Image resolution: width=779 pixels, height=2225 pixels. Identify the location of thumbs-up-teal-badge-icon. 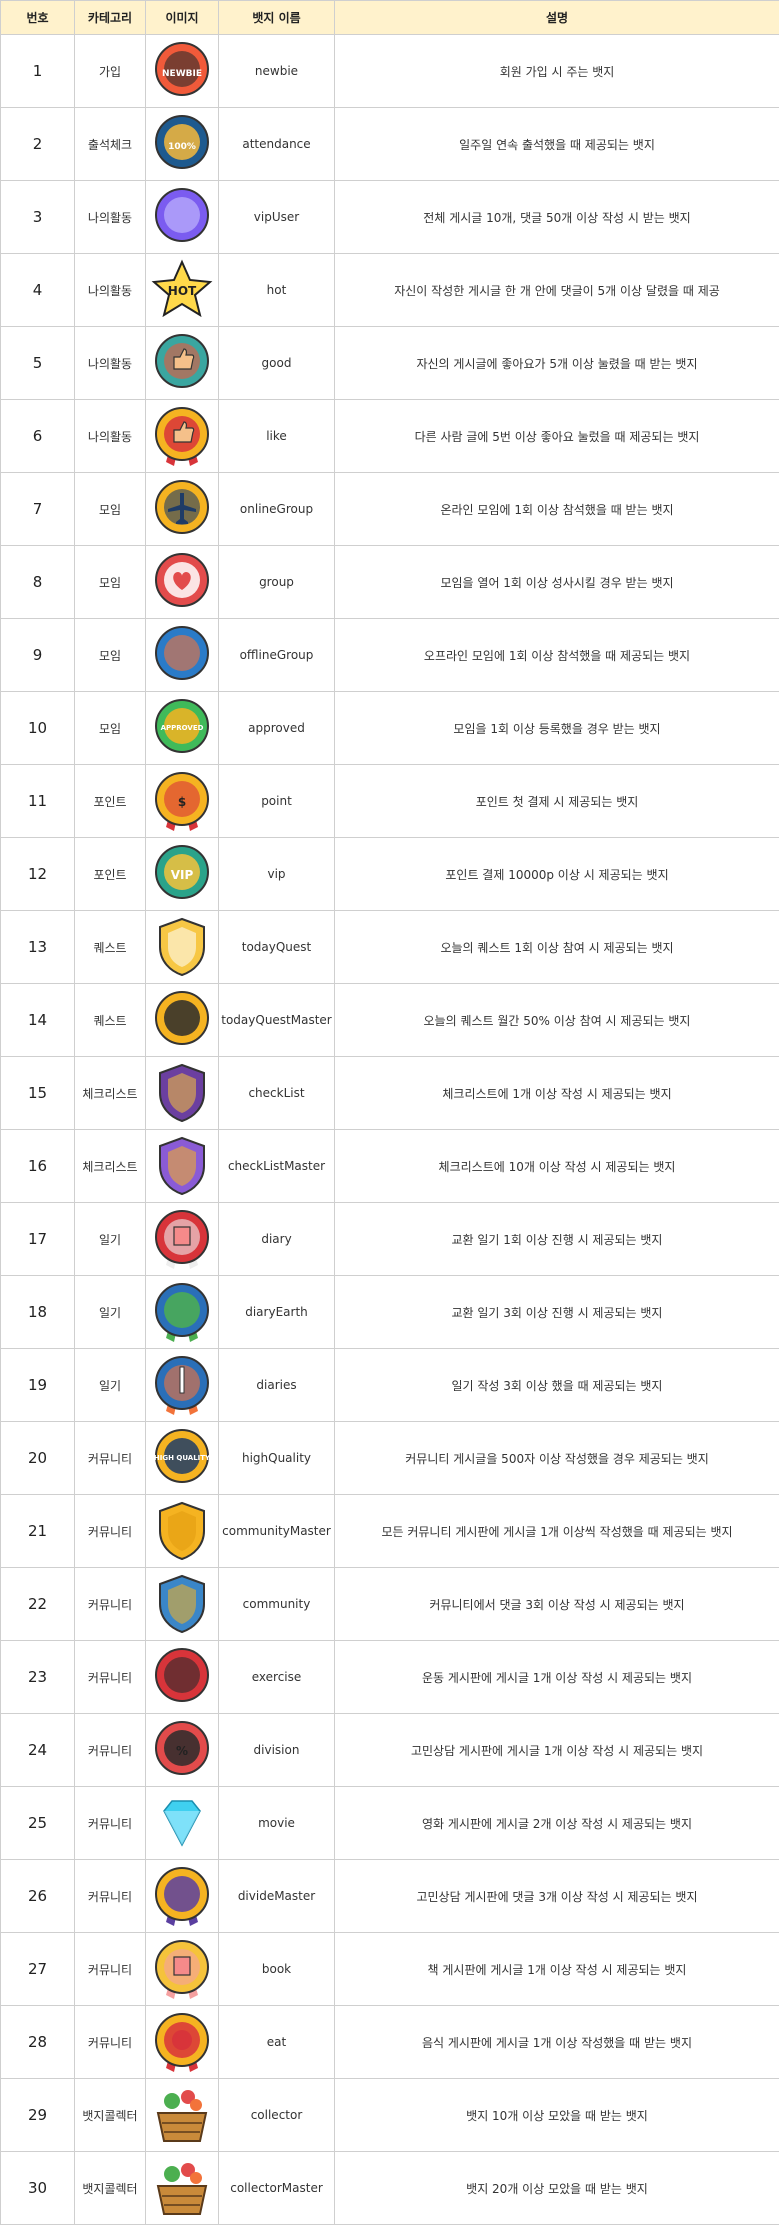
(182, 363).